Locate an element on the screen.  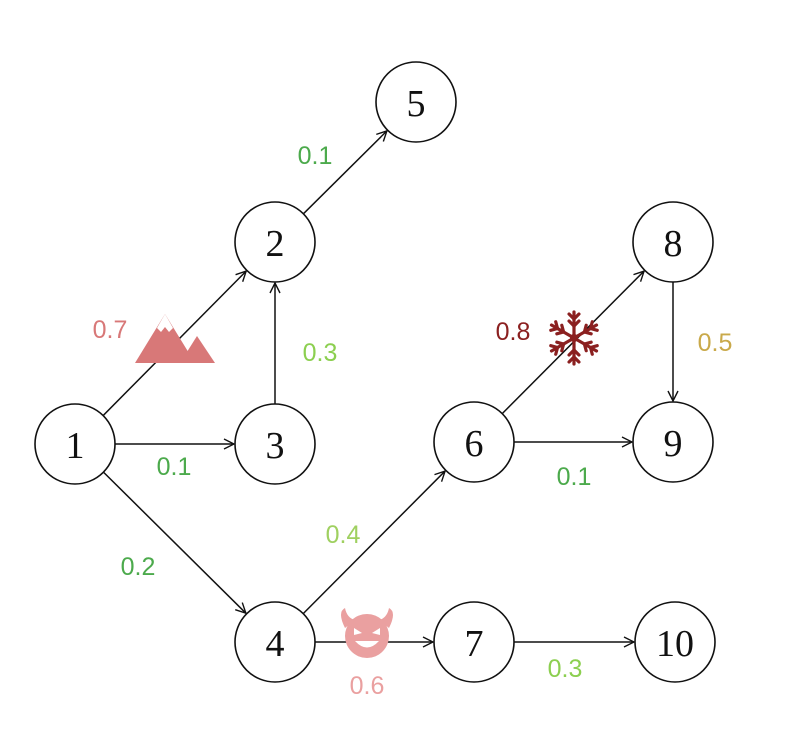
node-label: 4 is located at coordinates (275, 644).